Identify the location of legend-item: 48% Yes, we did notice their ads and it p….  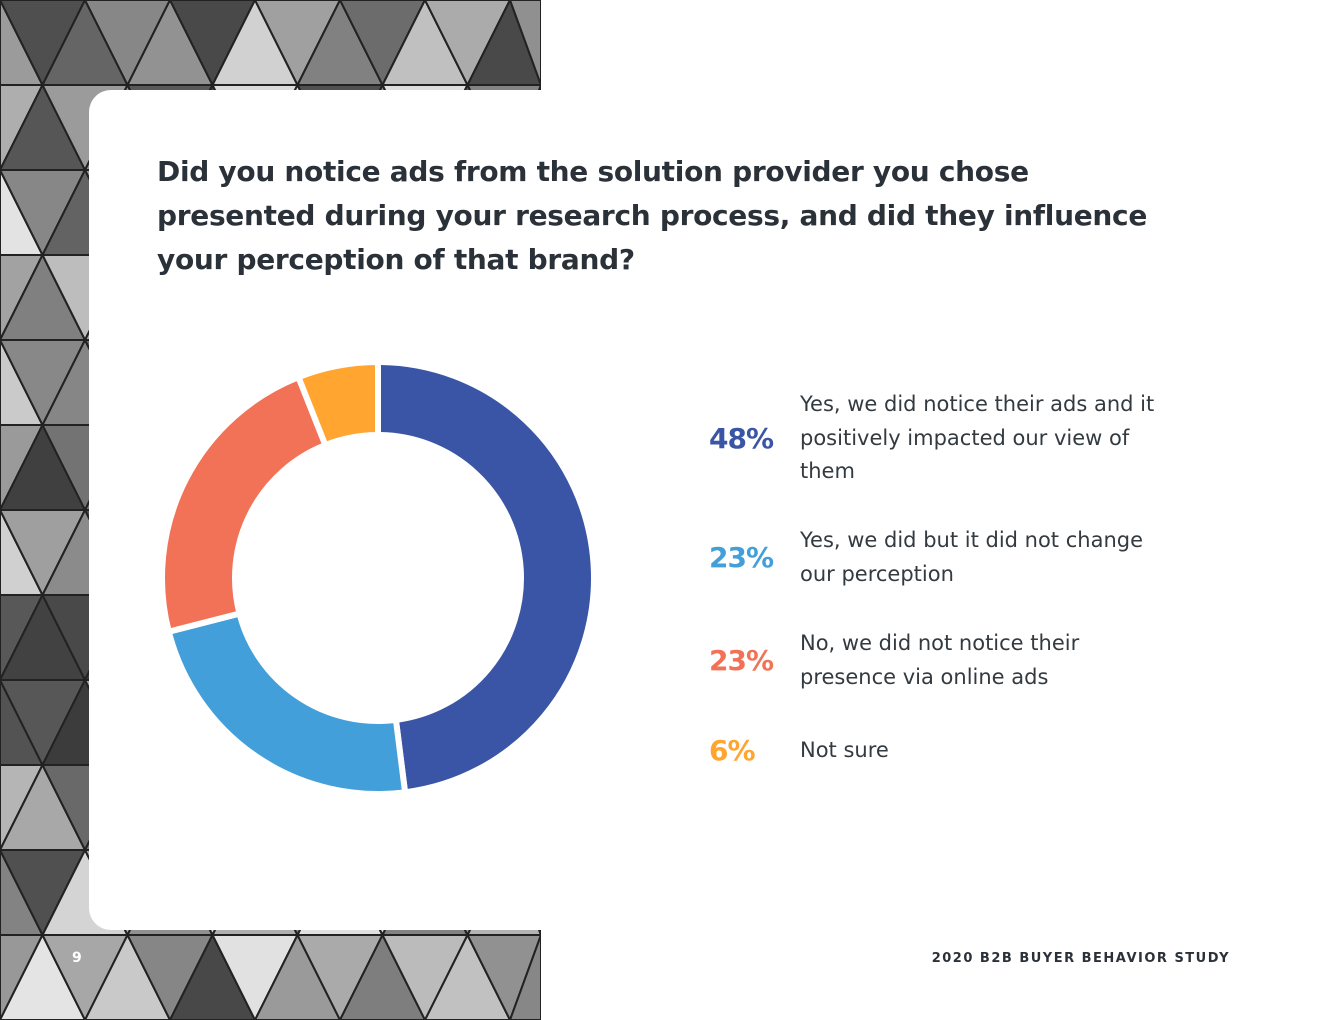
(944, 438).